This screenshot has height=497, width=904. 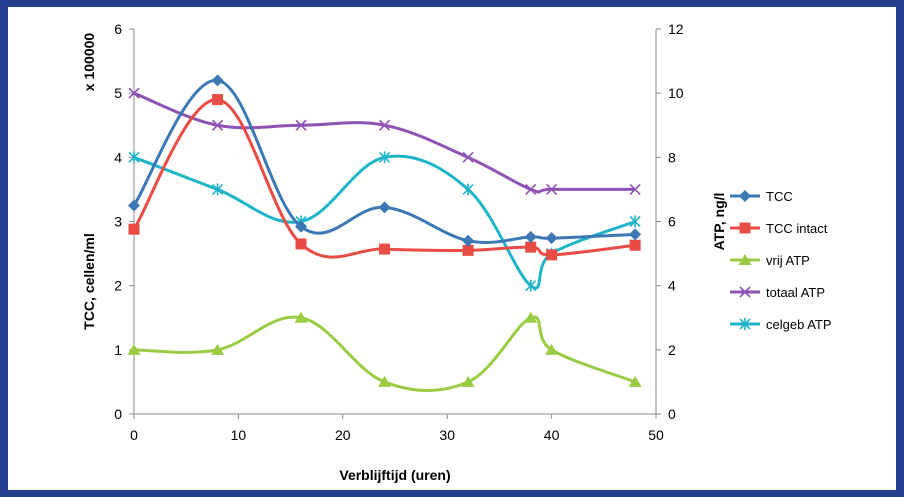 I want to click on series-line-totaal-atp, so click(x=384, y=142).